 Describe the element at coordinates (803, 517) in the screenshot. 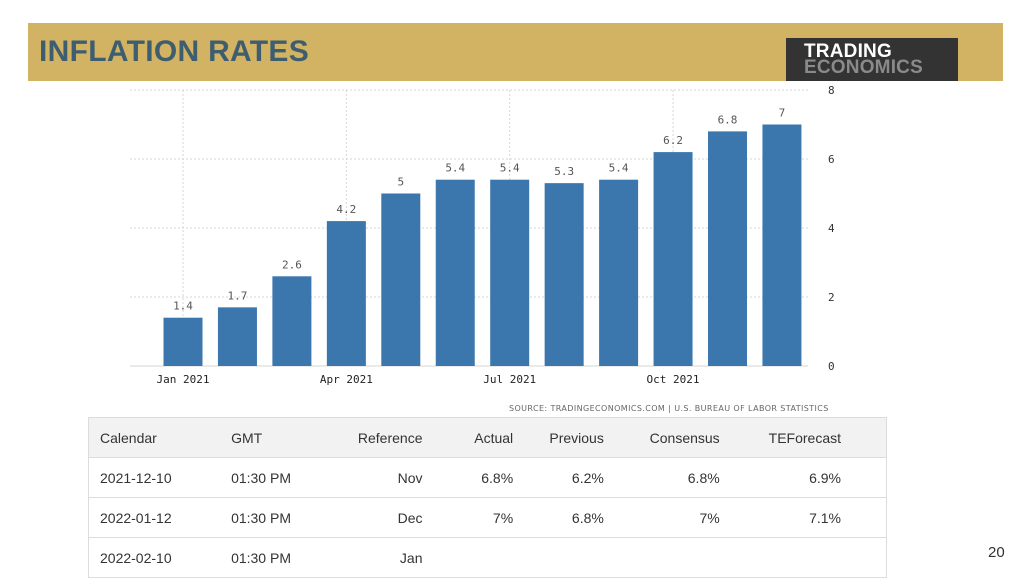

I see `cell-teforecast: 7.1%` at that location.